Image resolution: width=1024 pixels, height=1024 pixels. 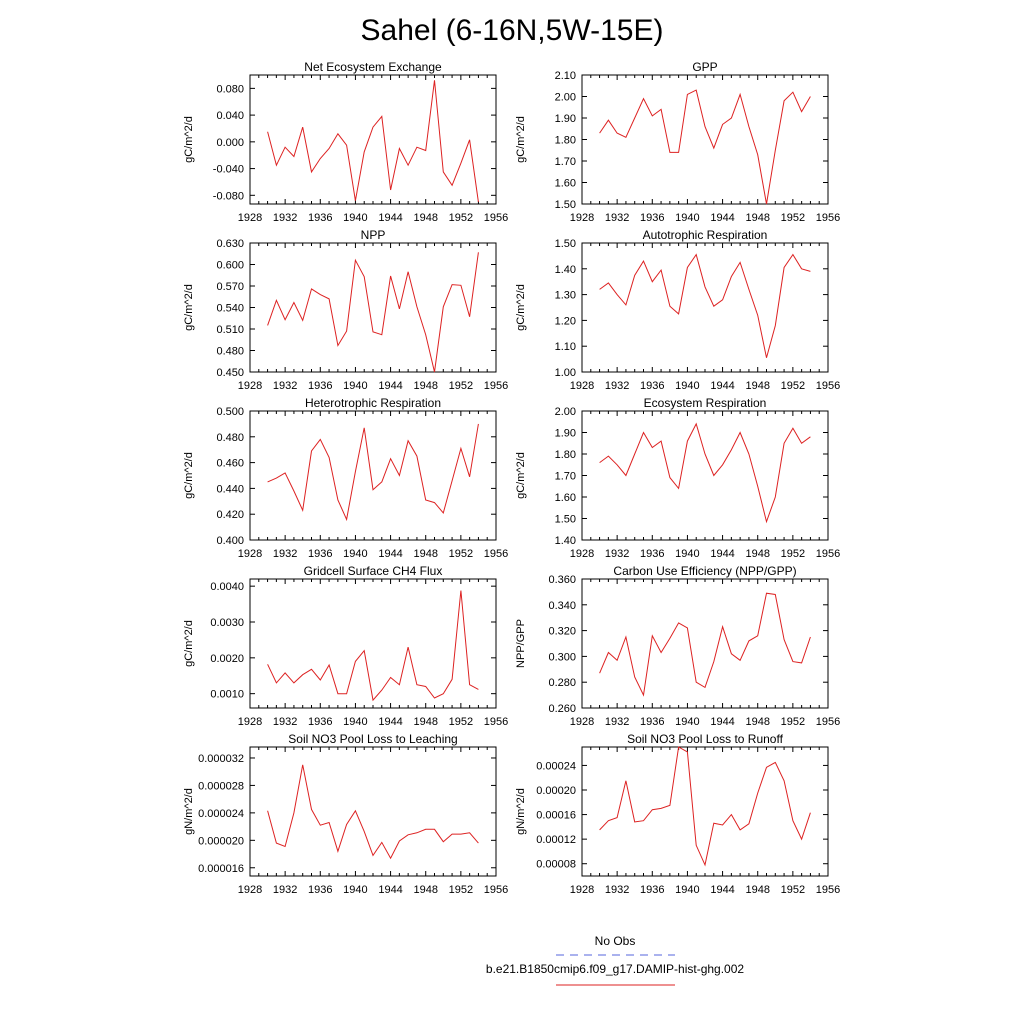 What do you see at coordinates (228, 170) in the screenshot?
I see `y-tick-label: -0.040` at bounding box center [228, 170].